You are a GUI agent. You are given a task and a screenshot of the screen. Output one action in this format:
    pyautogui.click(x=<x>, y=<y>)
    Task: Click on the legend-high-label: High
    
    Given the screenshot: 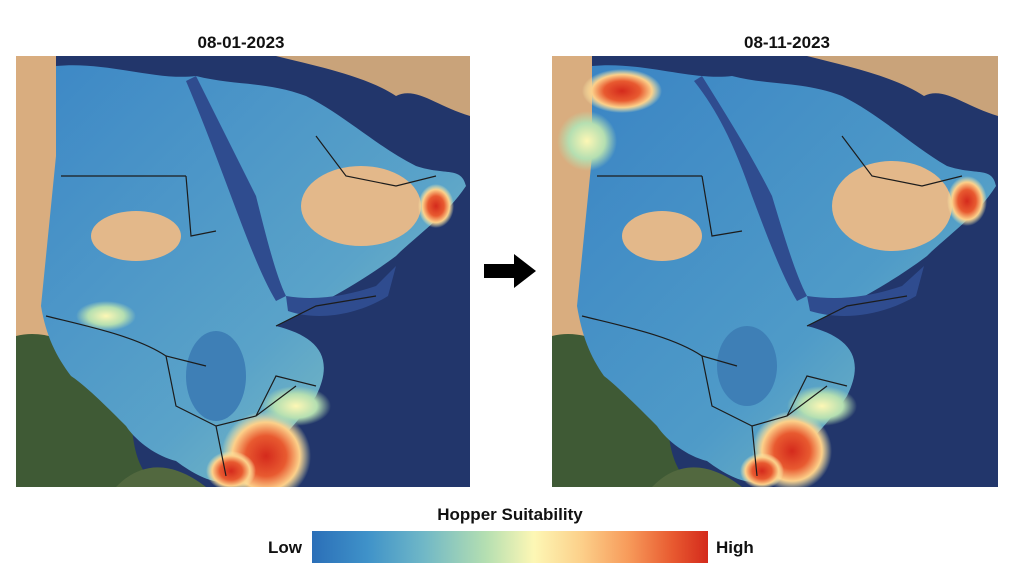 What is the action you would take?
    pyautogui.click(x=735, y=547)
    